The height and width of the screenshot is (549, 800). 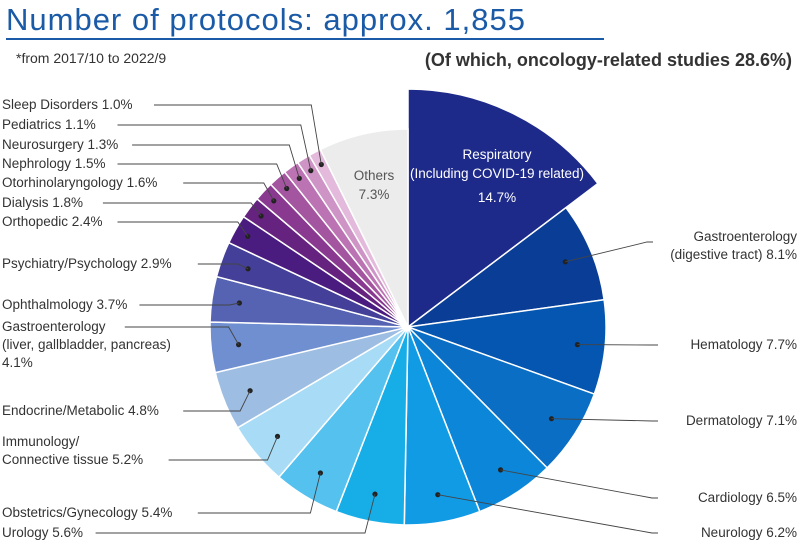 I want to click on label-ophthalmology: Ophthalmology 3.7%, so click(x=64, y=304).